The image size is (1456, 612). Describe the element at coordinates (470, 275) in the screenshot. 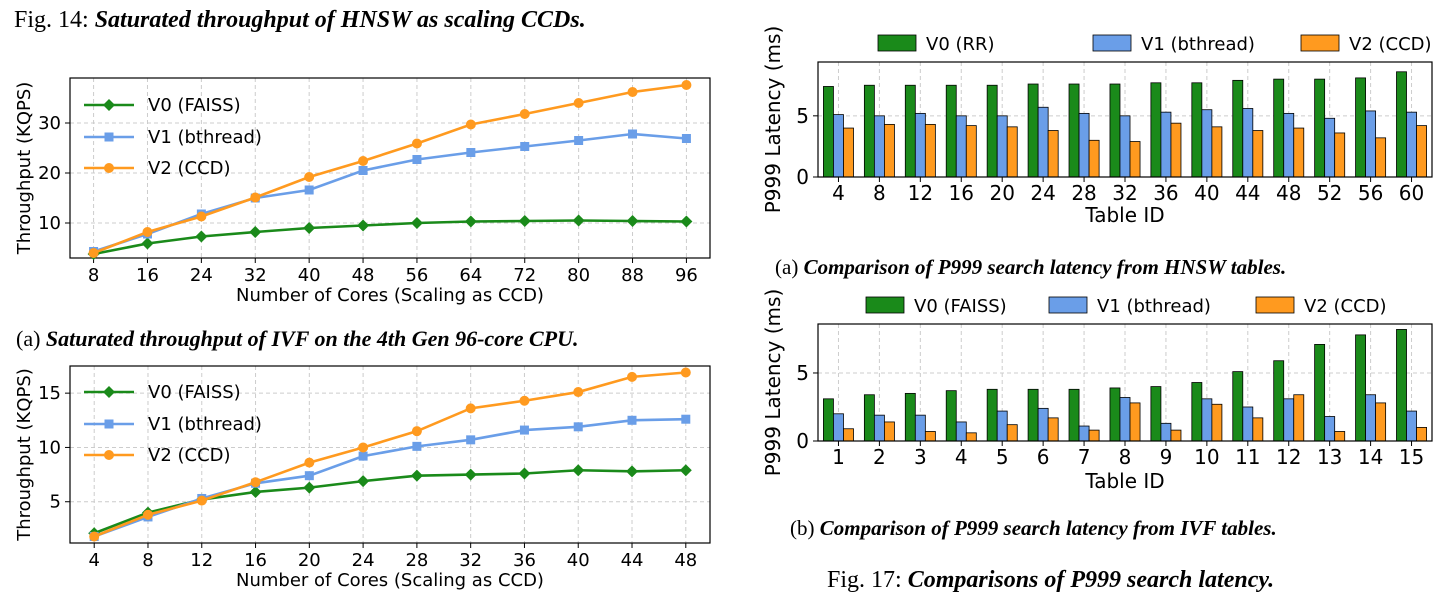

I see `x-tick-label: 64` at that location.